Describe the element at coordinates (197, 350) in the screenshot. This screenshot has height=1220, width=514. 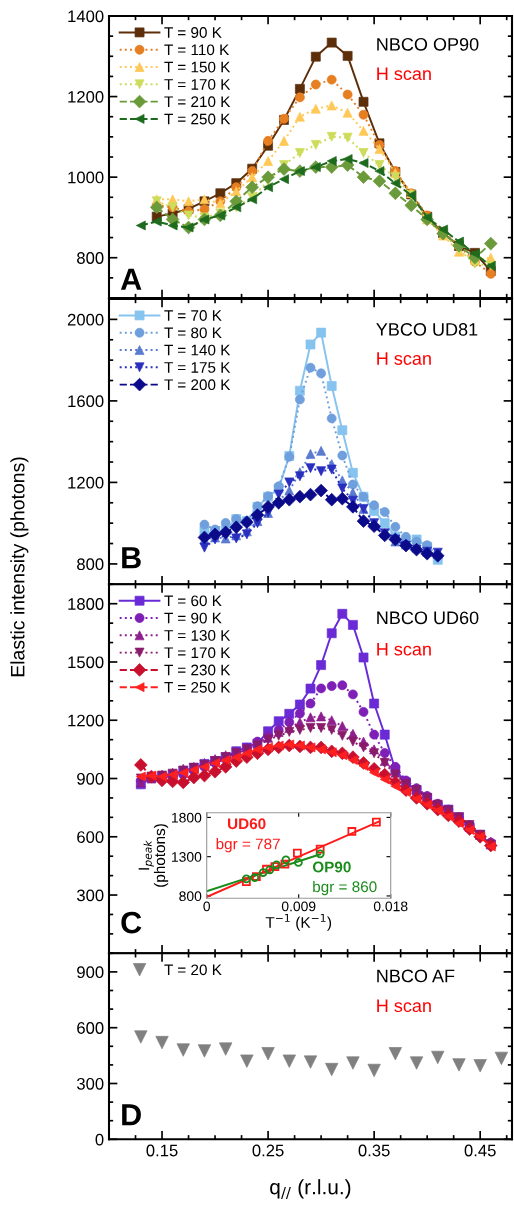
I see `legend-label: T = 140 K` at that location.